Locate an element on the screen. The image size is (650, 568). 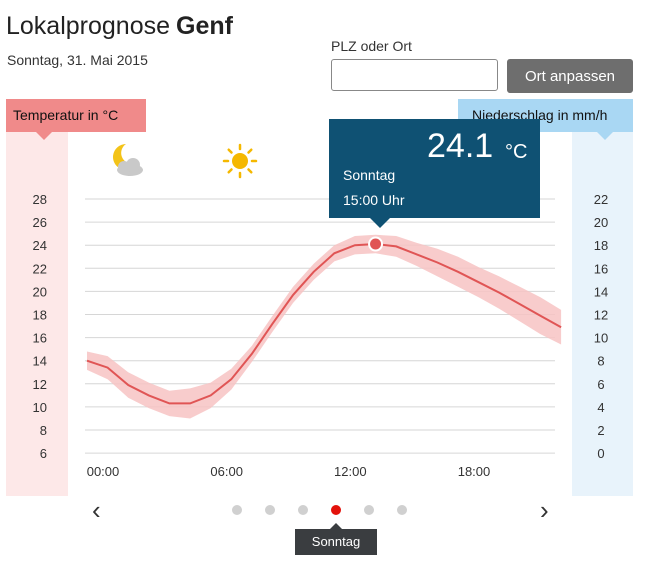
y-left-tick-label: 18 is located at coordinates (40, 315).